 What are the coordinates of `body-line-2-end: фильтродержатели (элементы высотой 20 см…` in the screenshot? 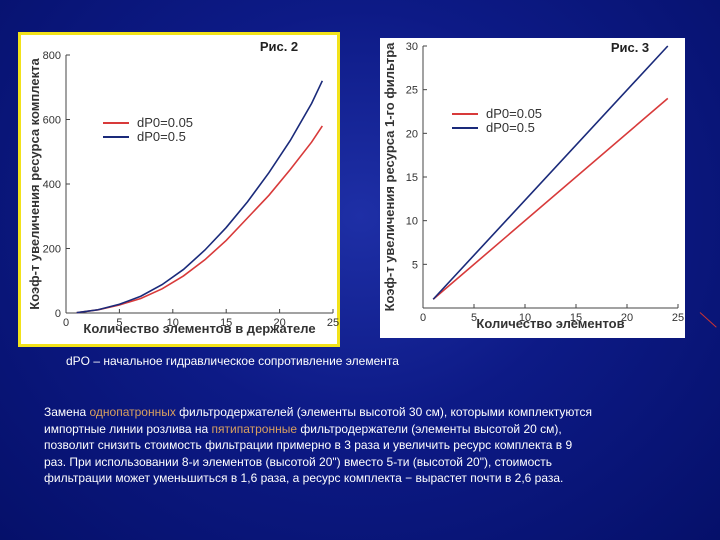 It's located at (429, 428).